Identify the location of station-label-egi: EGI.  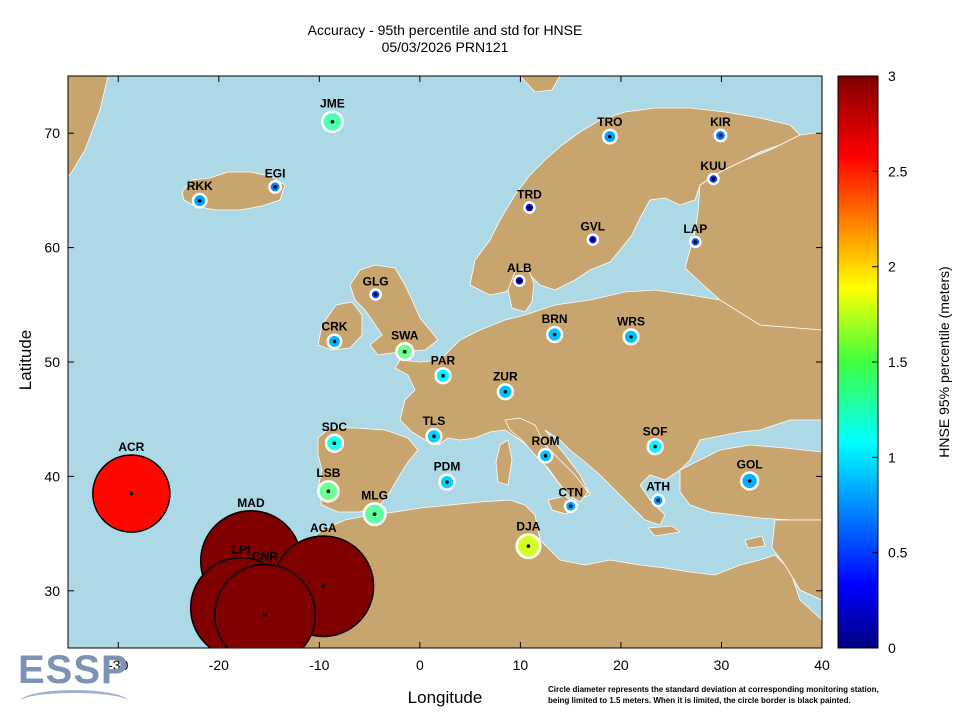
(275, 173).